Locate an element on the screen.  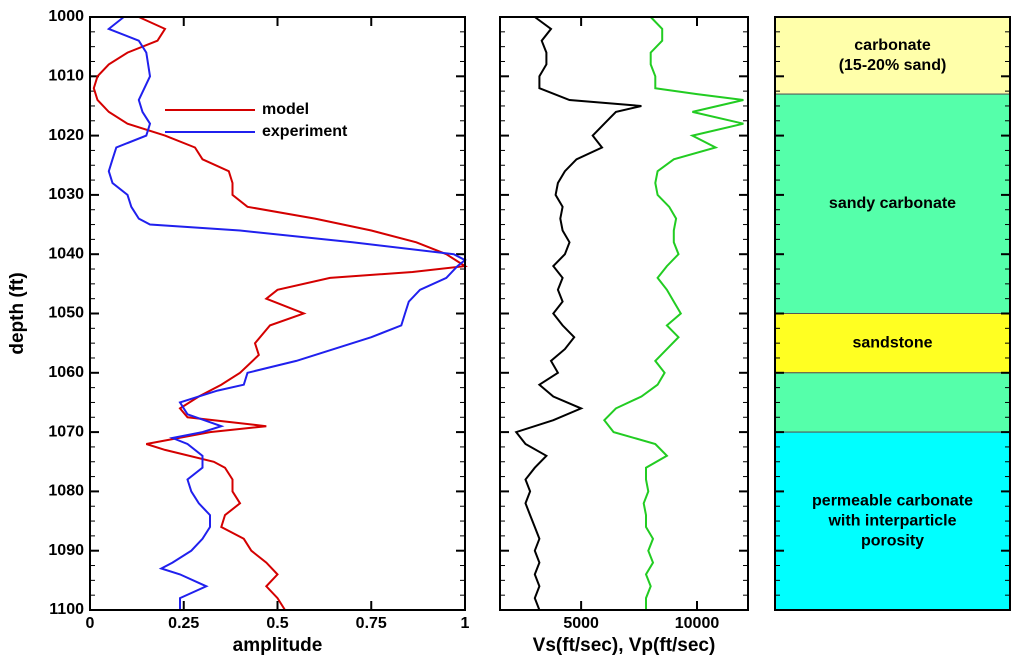
x-axis-title: Vs(ft/sec), Vp(ft/sec) is located at coordinates (624, 645).